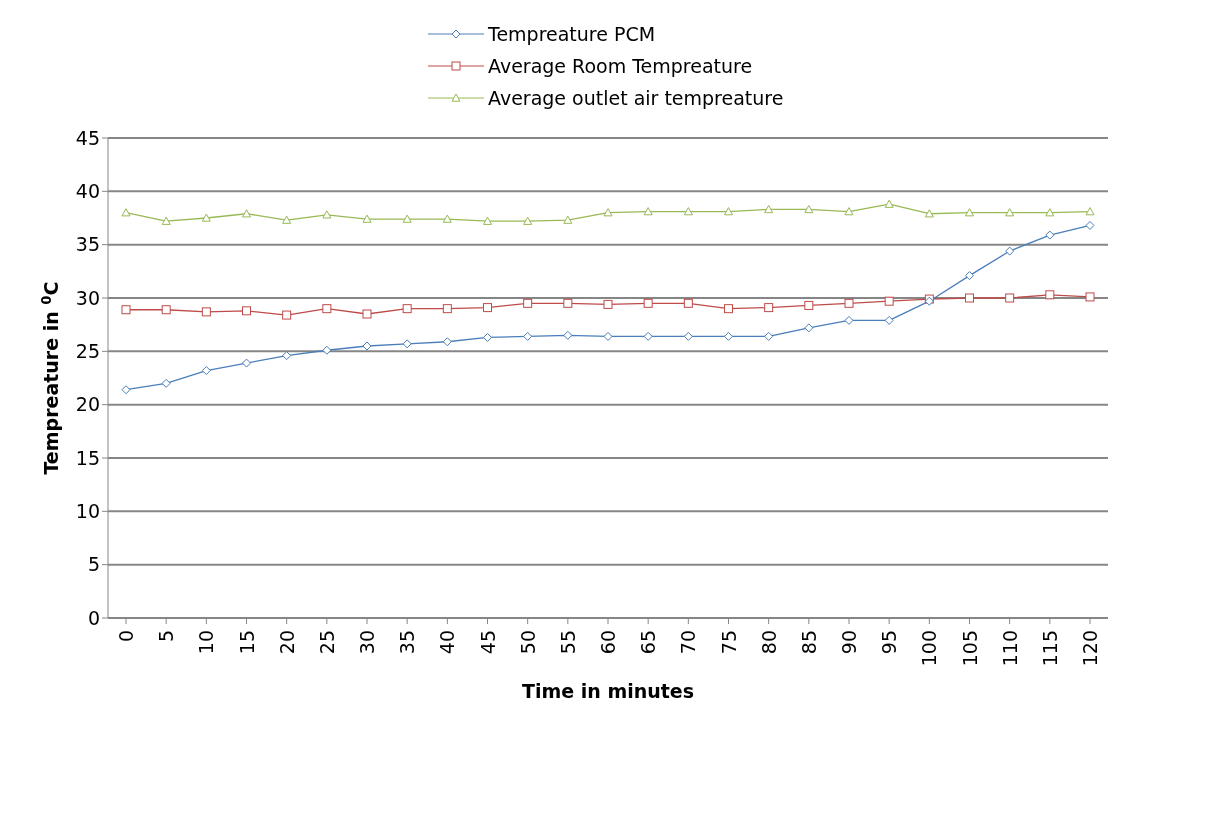  What do you see at coordinates (87, 137) in the screenshot?
I see `y-tick-label: 45` at bounding box center [87, 137].